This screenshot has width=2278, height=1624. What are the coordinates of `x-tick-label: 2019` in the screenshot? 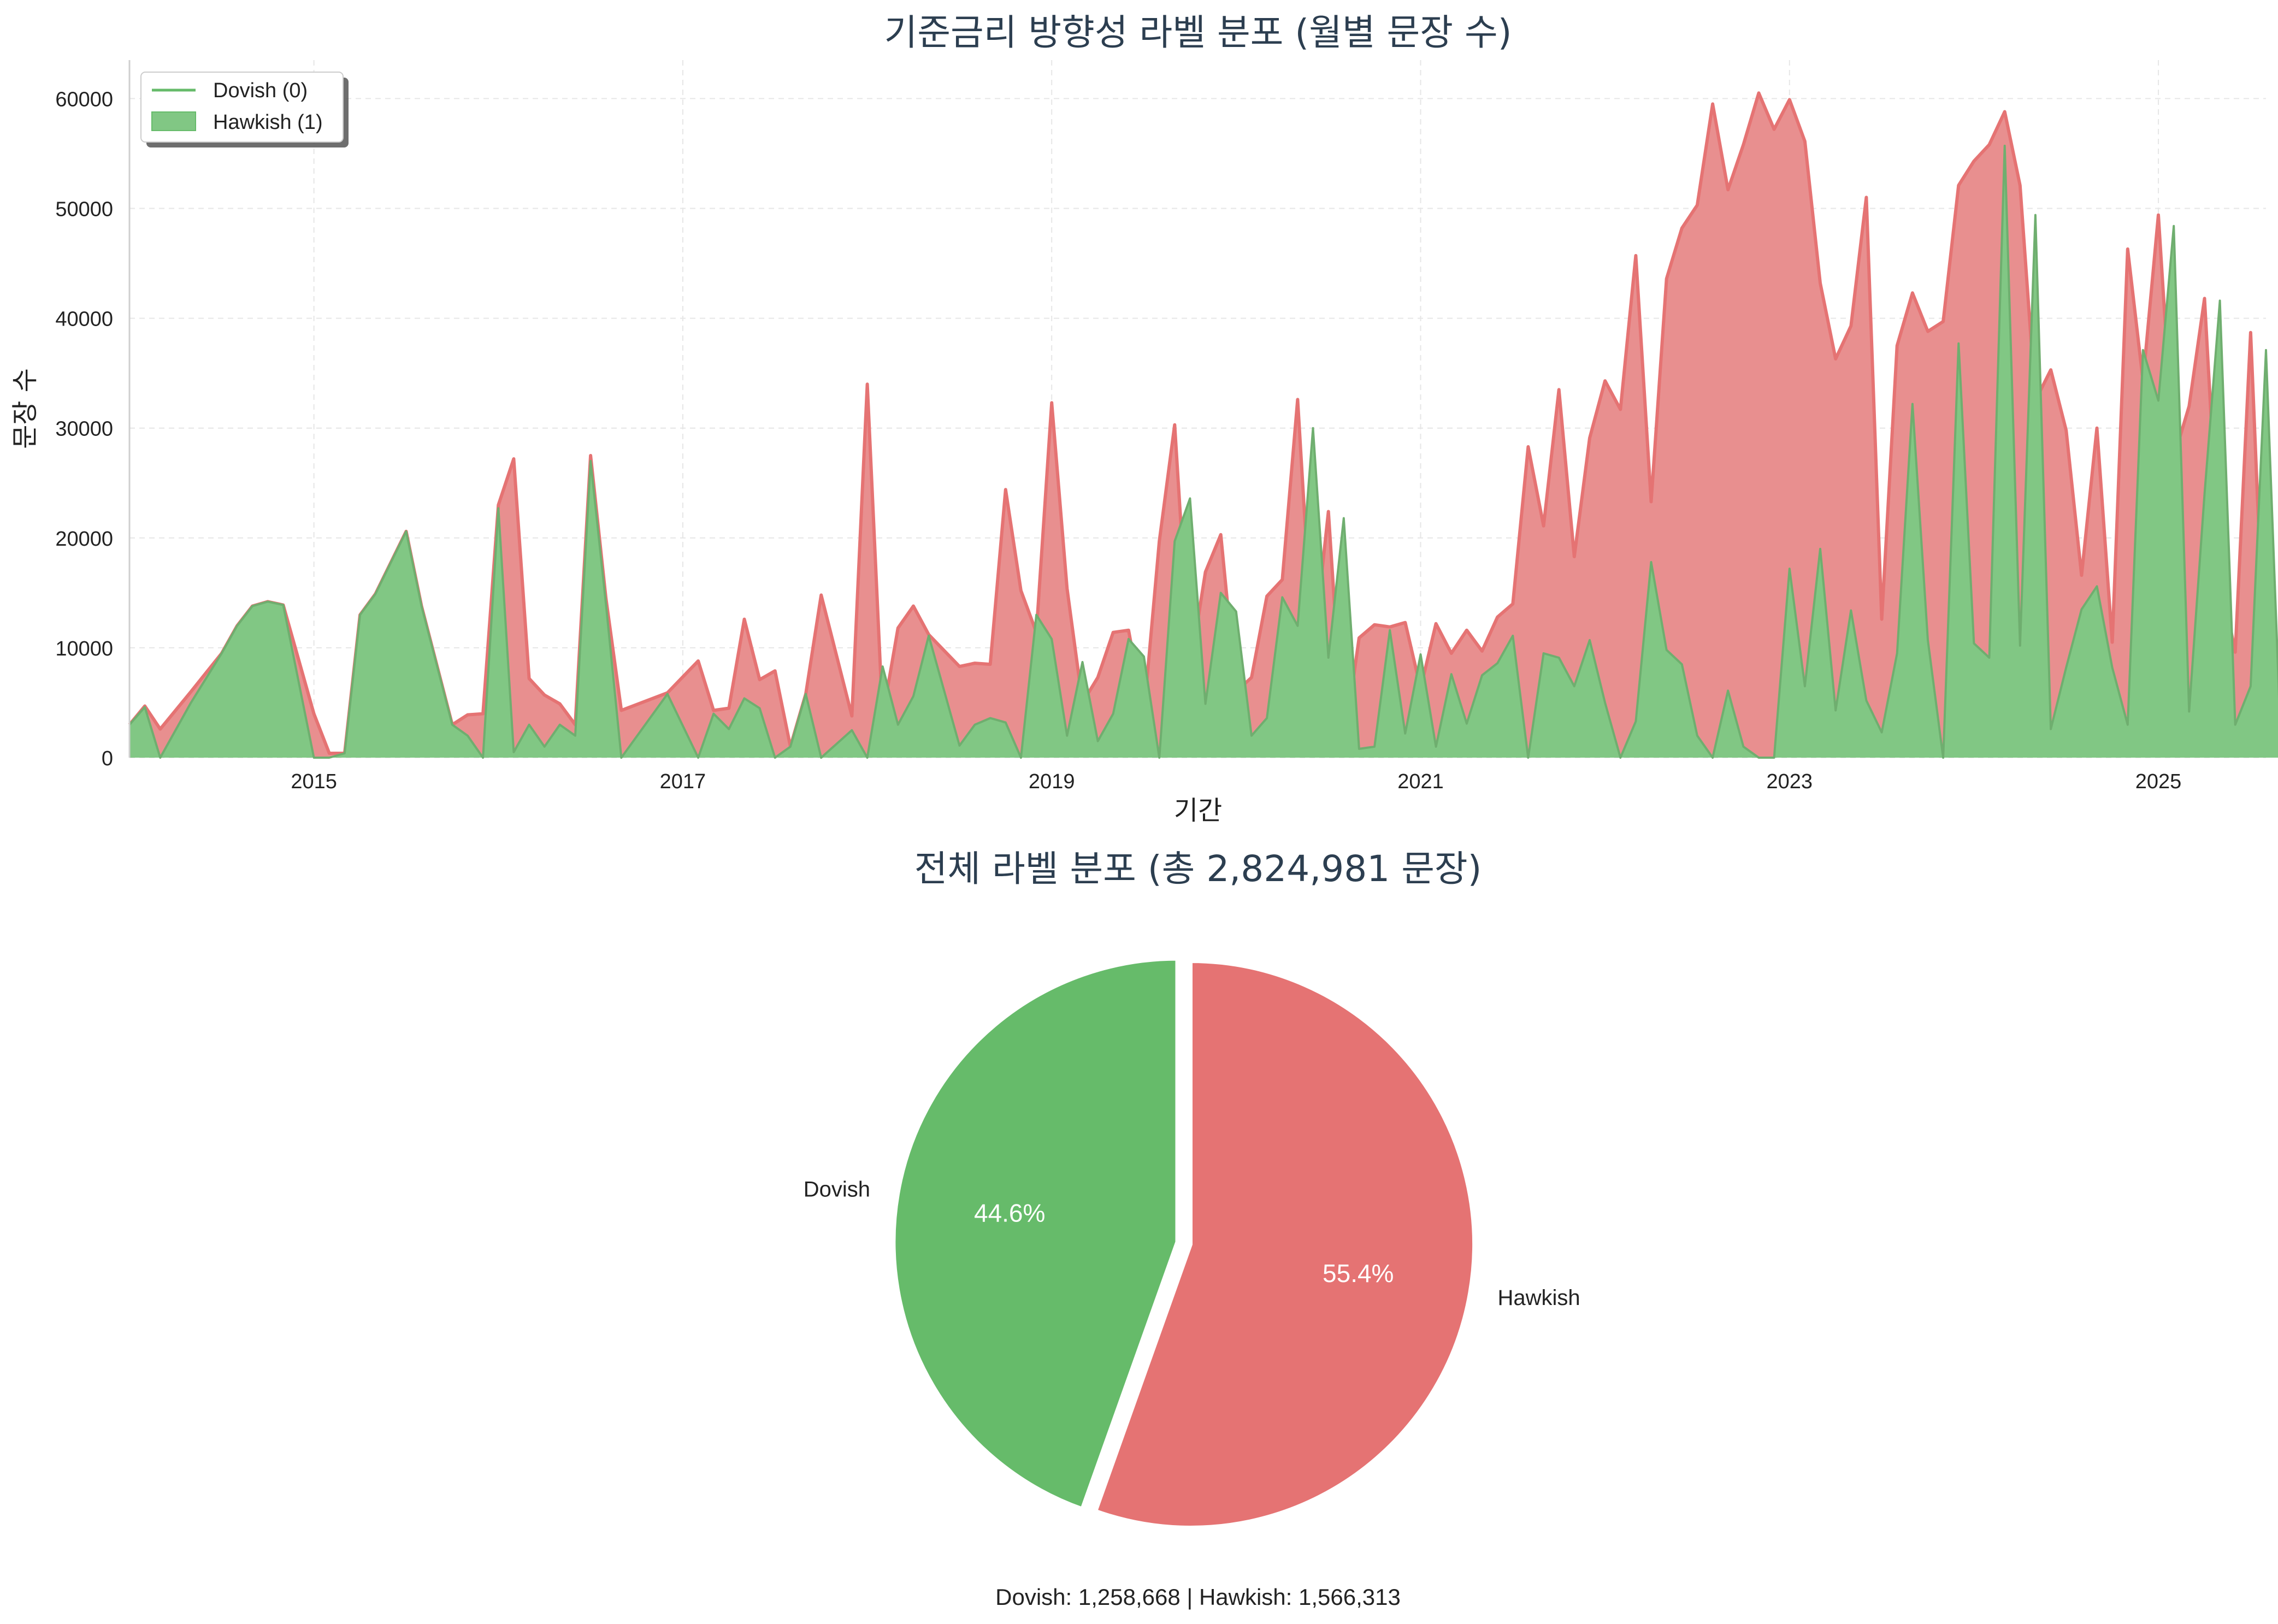 It's located at (1052, 781).